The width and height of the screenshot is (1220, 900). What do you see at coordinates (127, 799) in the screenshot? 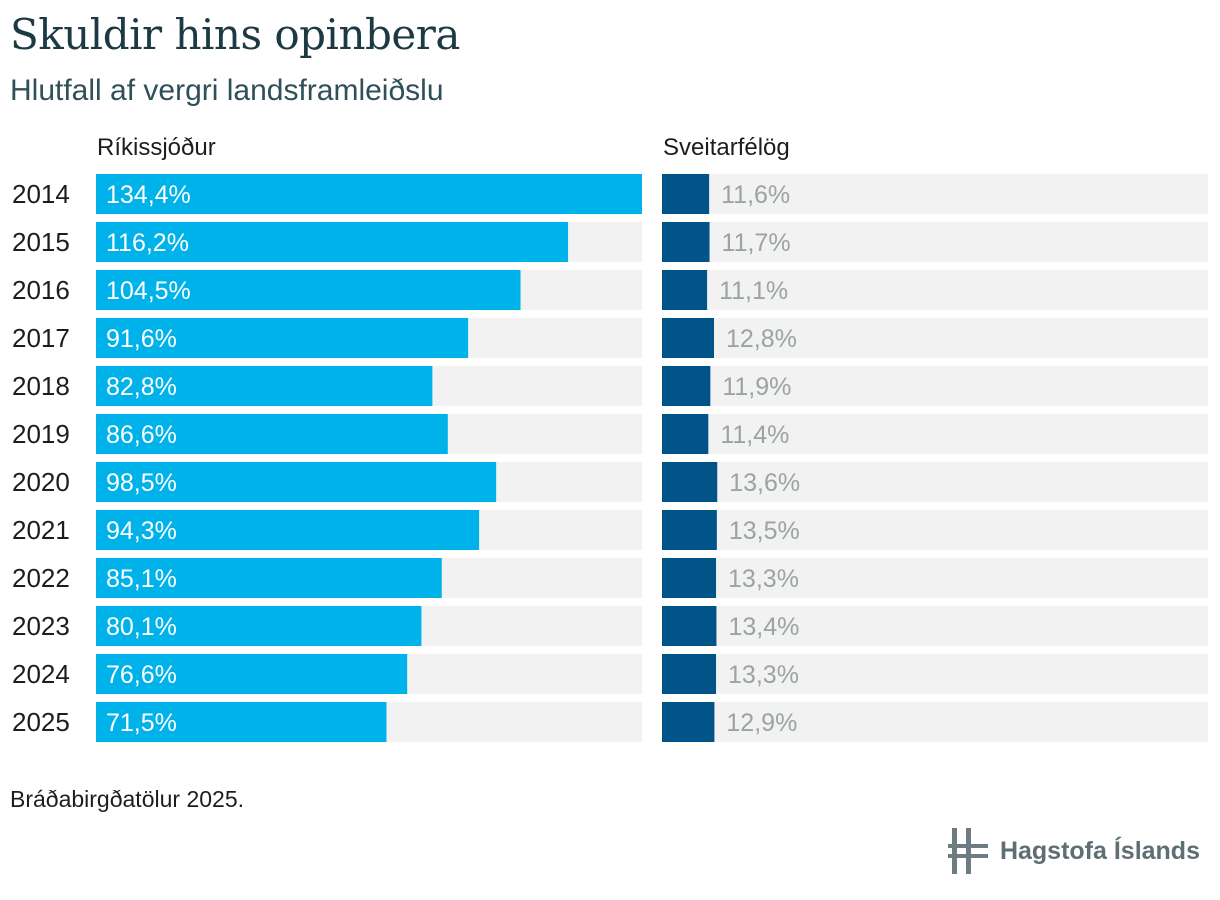
I see `footnote: Bráðabirgðatölur 2025.` at bounding box center [127, 799].